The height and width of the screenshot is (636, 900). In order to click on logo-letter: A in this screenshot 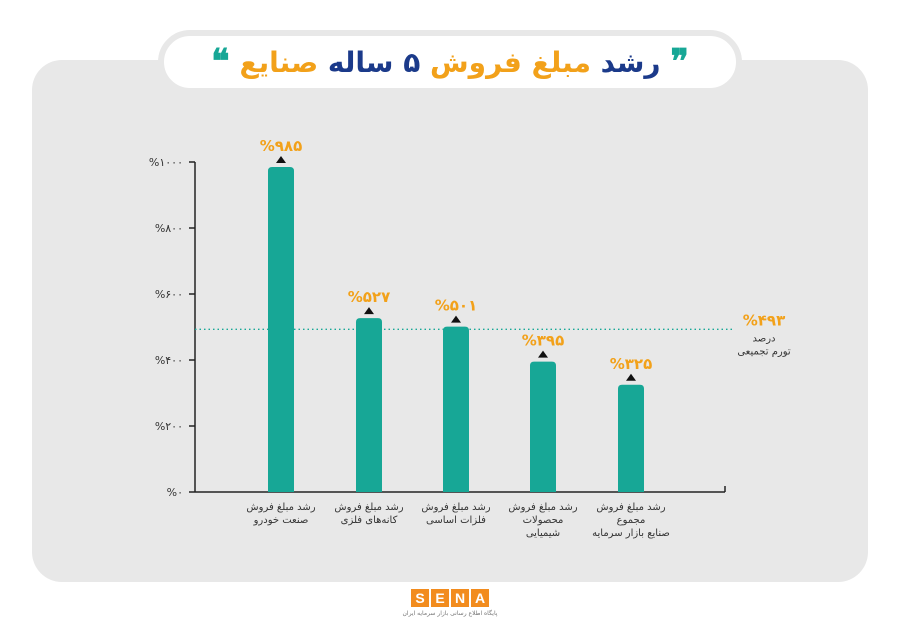, I will do `click(480, 598)`.